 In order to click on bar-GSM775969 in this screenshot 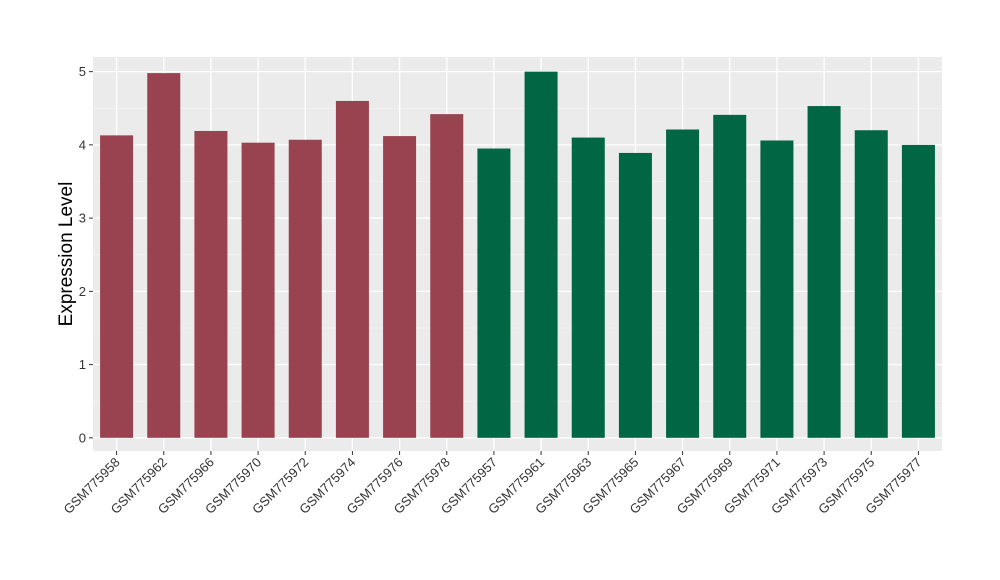, I will do `click(730, 276)`.